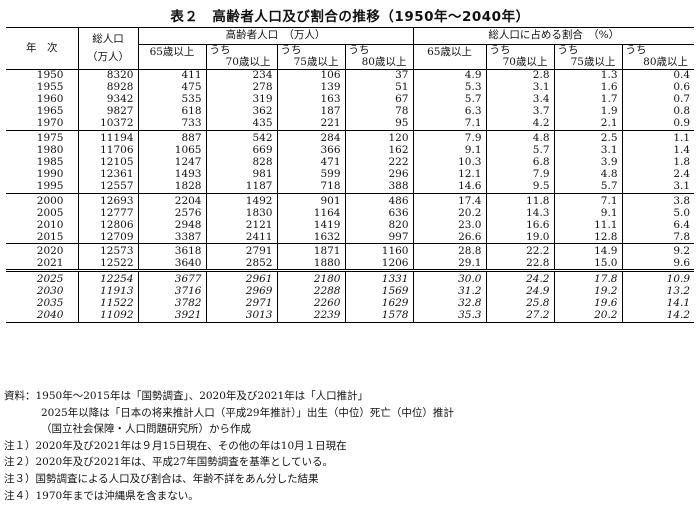 This screenshot has height=516, width=700. I want to click on table-row: 2000 12693 2204 1492 901 486 17.4 11.8 7.1 3.8, so click(350, 200).